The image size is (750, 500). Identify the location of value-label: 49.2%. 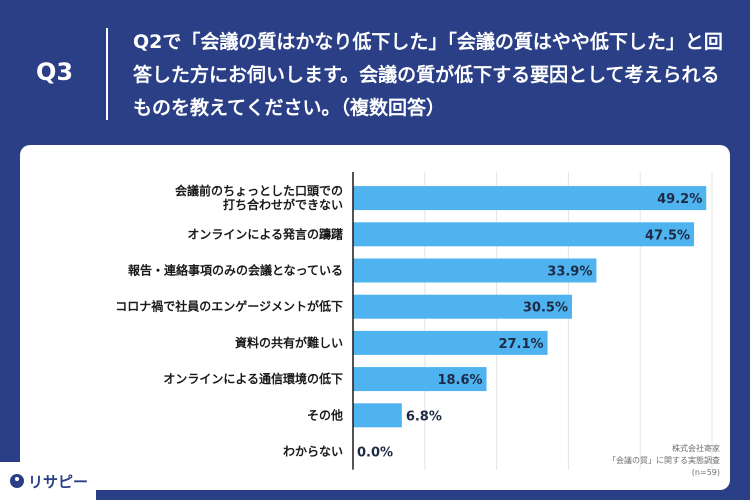
(679, 199).